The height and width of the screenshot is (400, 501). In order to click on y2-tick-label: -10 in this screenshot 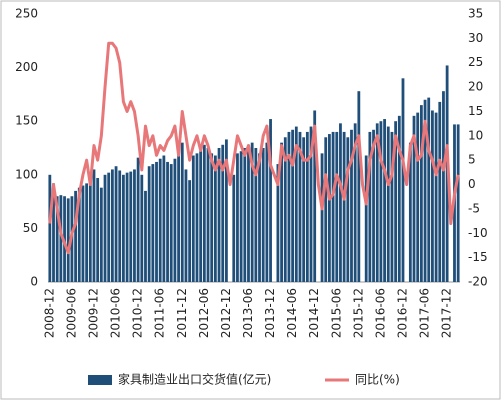, I will do `click(478, 233)`.